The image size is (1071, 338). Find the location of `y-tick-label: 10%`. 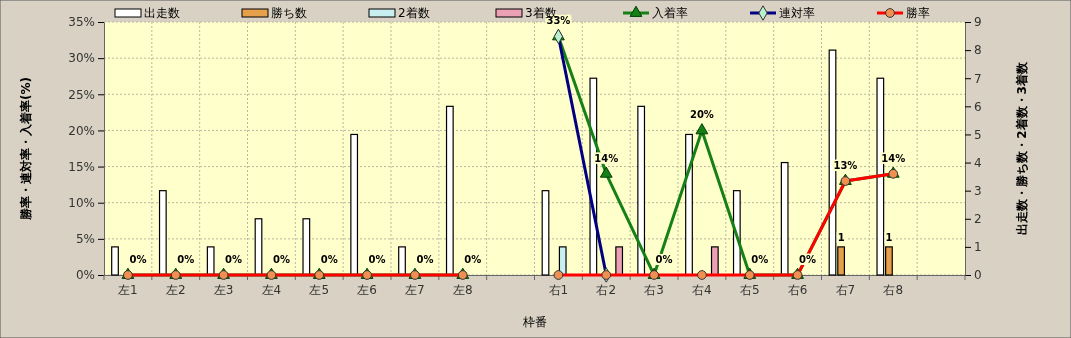

y-tick-label: 10% is located at coordinates (81, 203).